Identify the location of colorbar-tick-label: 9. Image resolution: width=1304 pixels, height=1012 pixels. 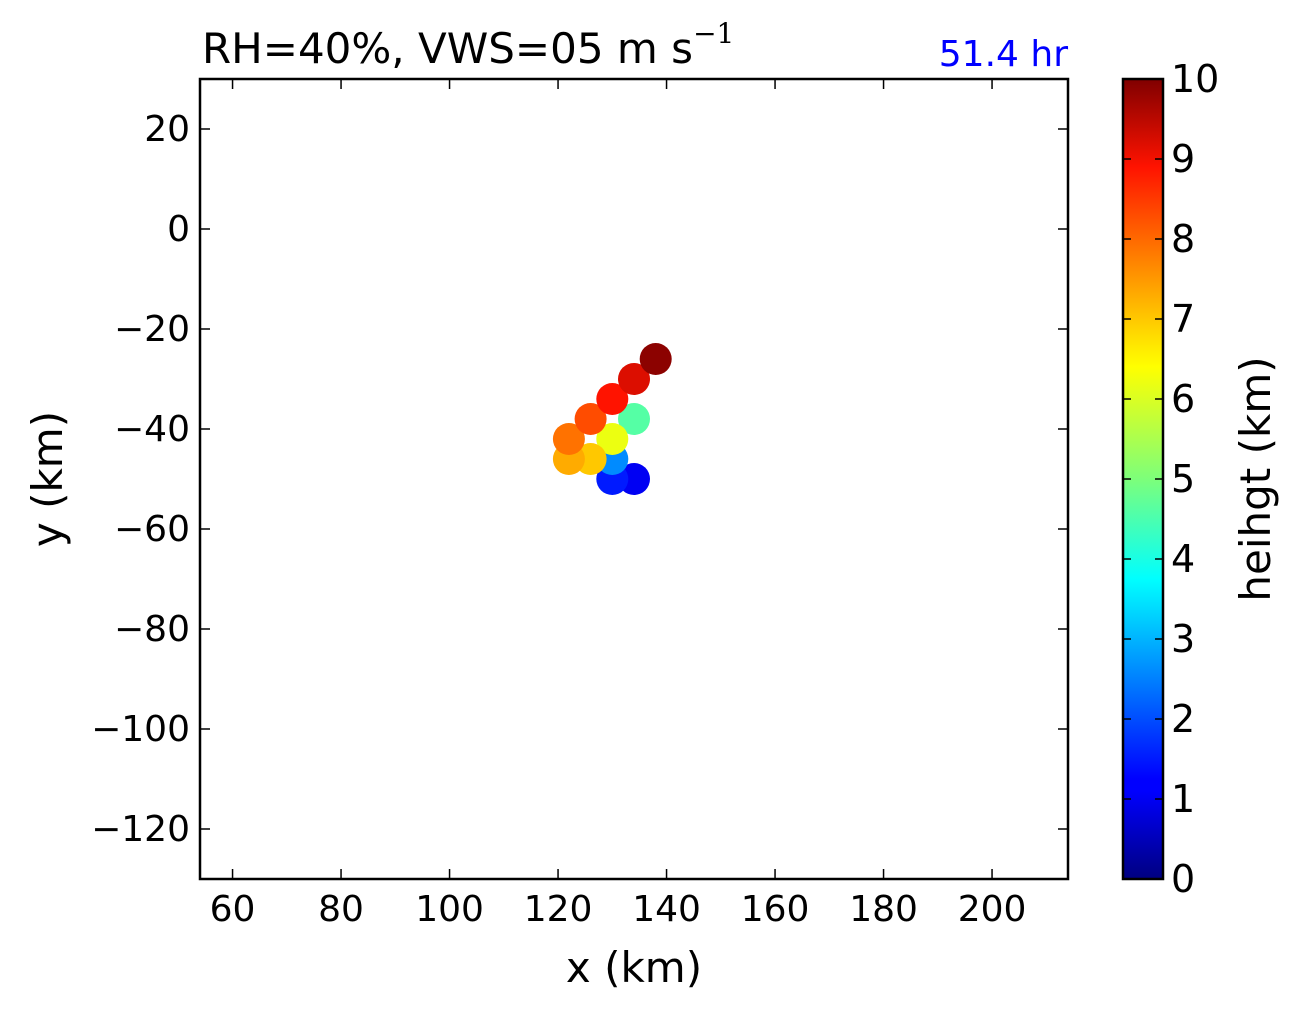
(1183, 159).